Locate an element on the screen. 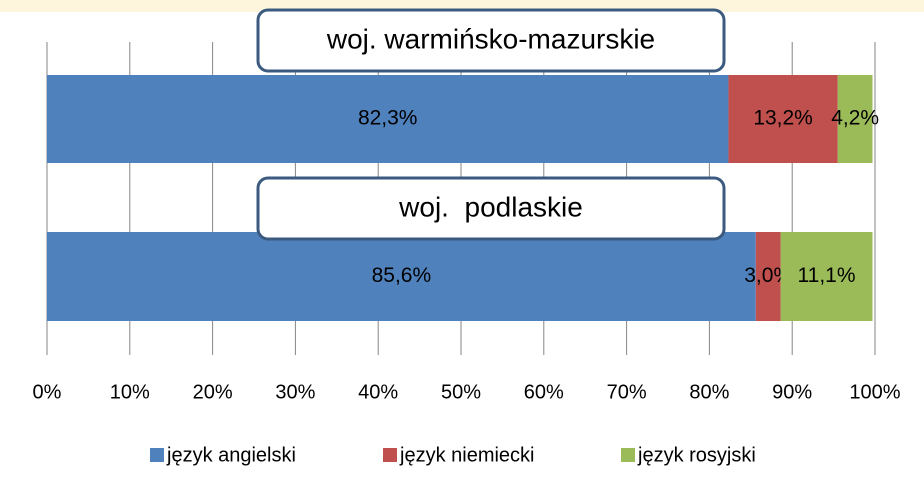 The image size is (924, 489). x-tick-label: 0% is located at coordinates (47, 392).